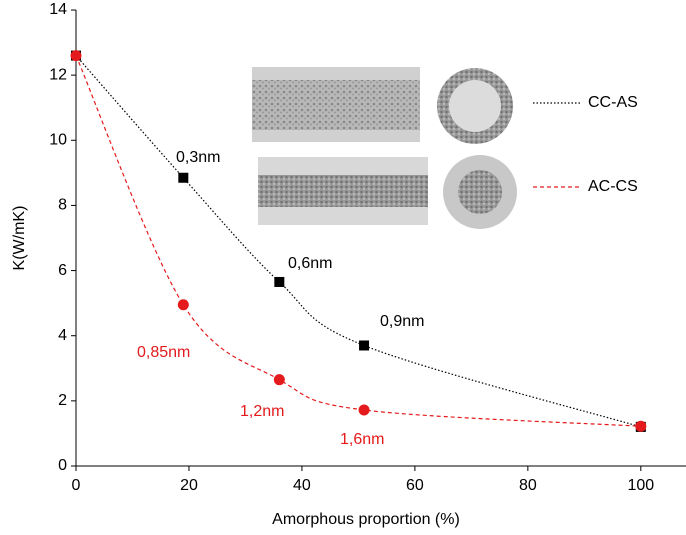 Image resolution: width=686 pixels, height=535 pixels. I want to click on legend-label: AC-CS, so click(613, 186).